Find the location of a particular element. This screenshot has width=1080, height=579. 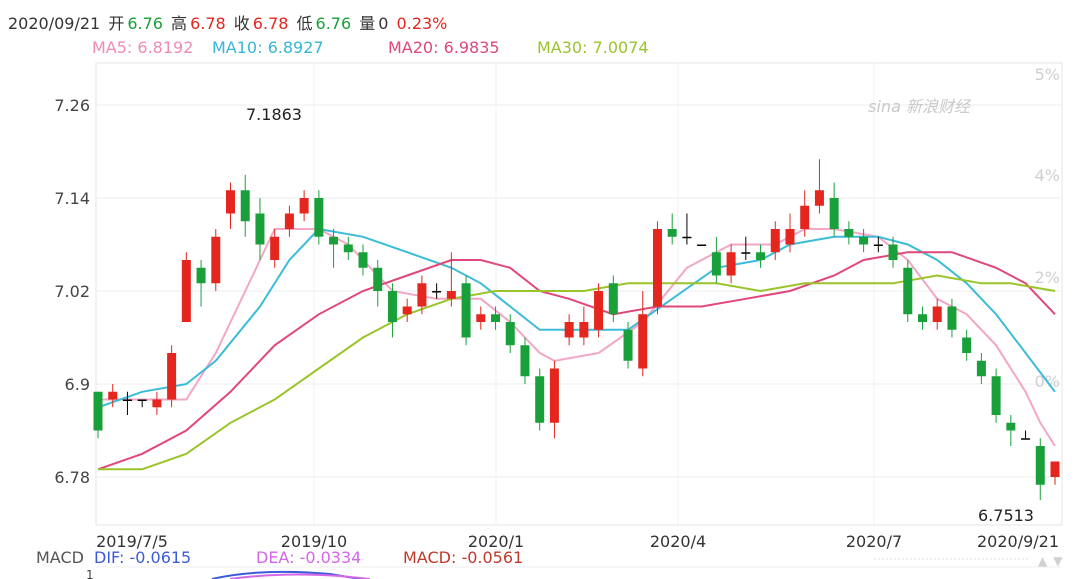

ma20-legend: MA20: 6.9835 is located at coordinates (444, 47).